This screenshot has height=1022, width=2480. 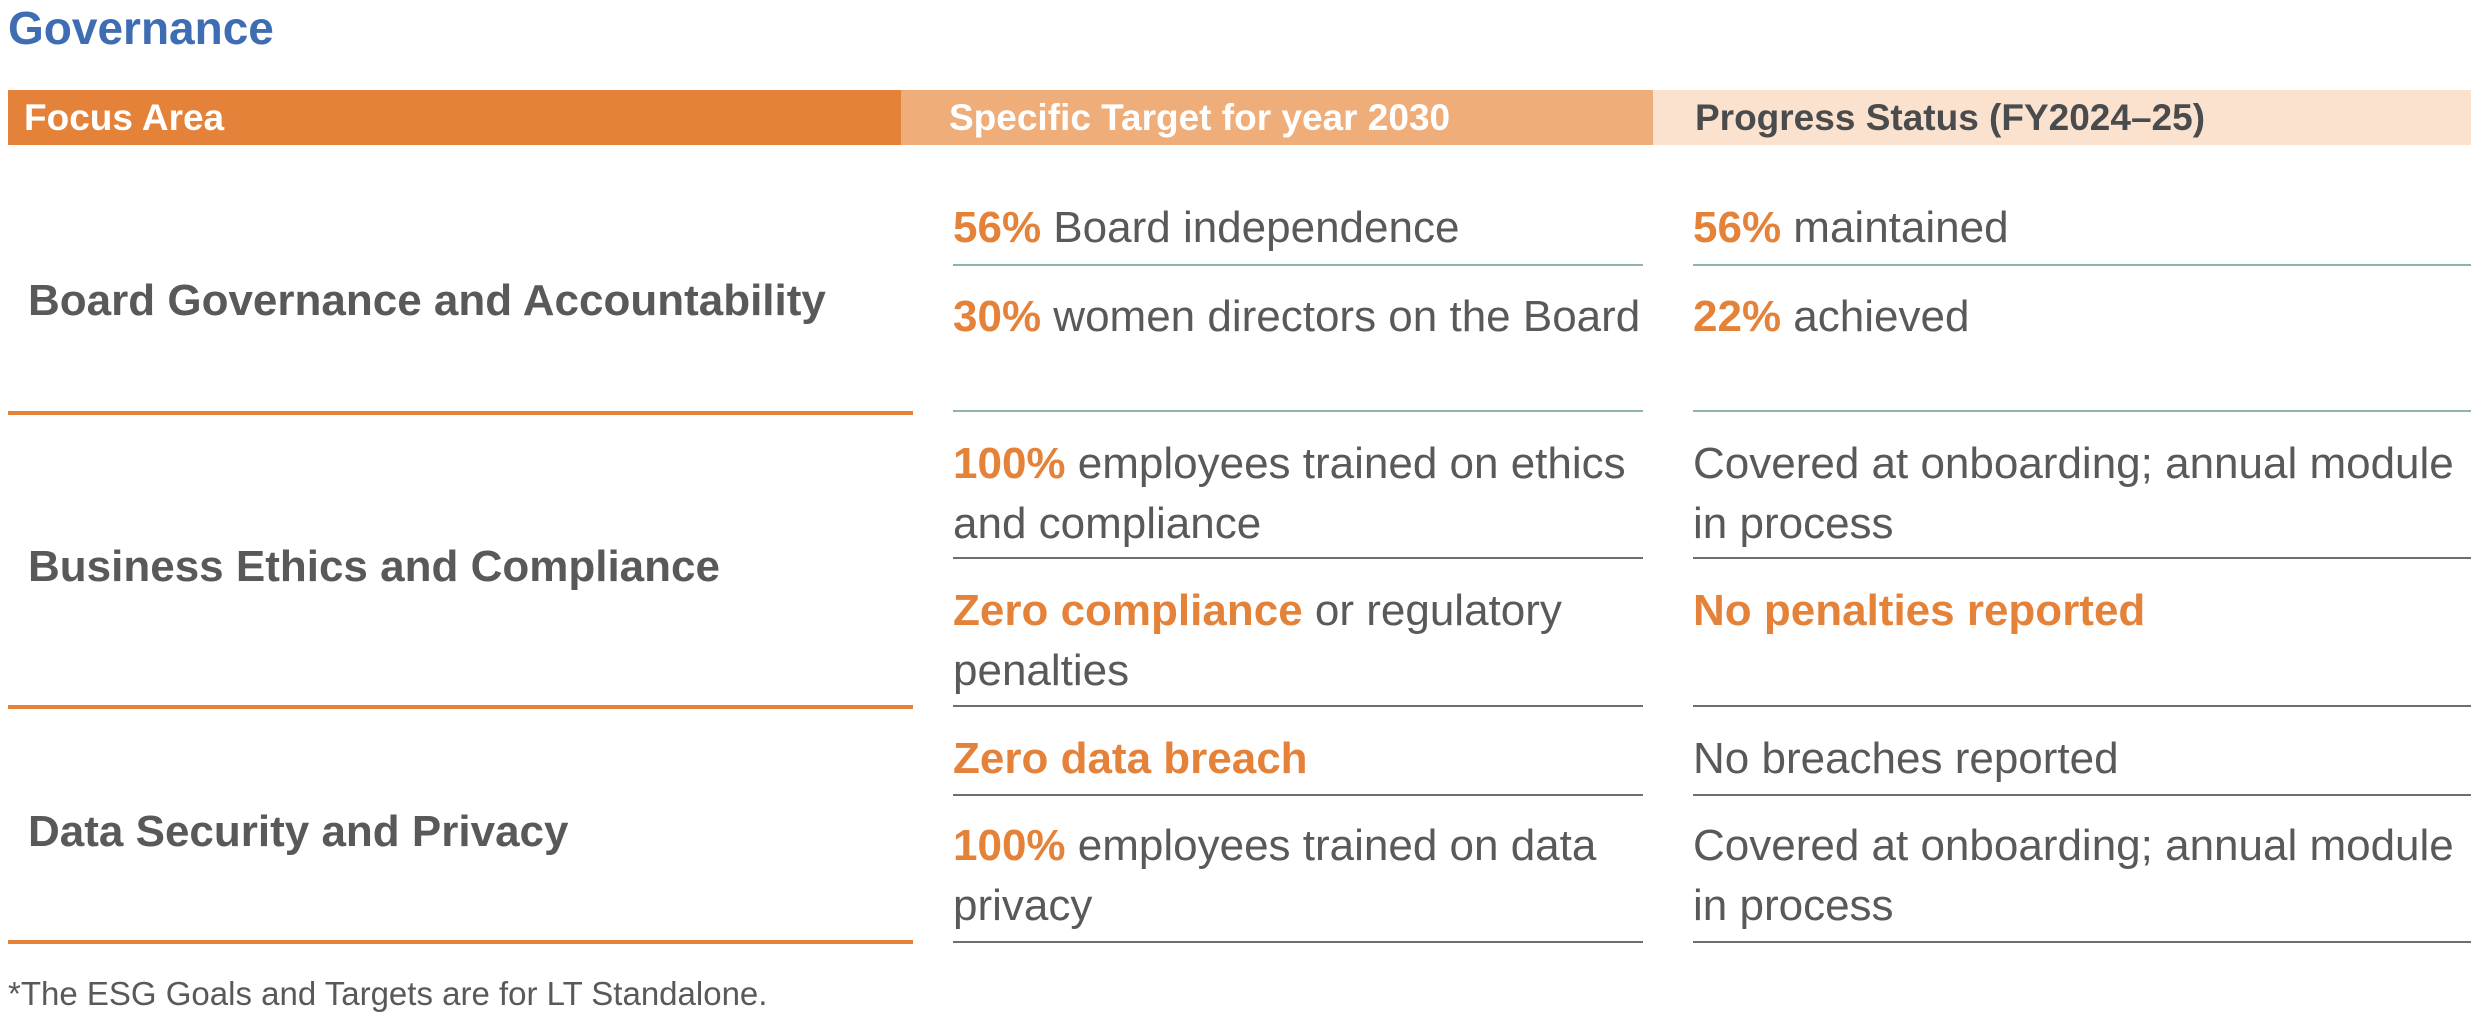 What do you see at coordinates (1250, 227) in the screenshot?
I see `target-text: Board independence` at bounding box center [1250, 227].